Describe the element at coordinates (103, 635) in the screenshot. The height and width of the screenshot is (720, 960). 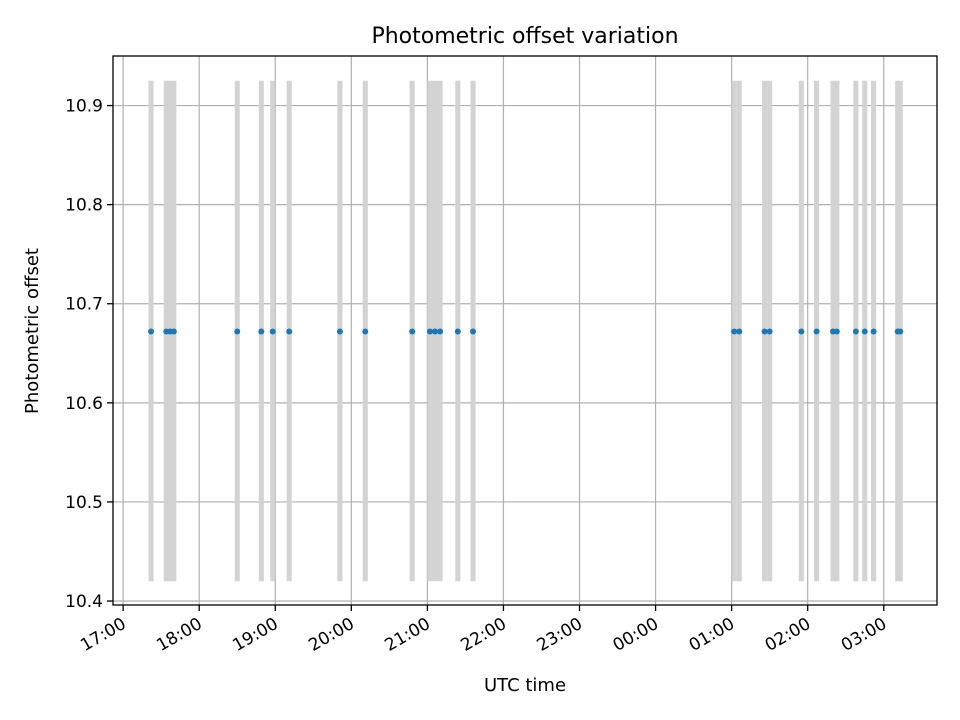
I see `x-tick-label: 17:00` at that location.